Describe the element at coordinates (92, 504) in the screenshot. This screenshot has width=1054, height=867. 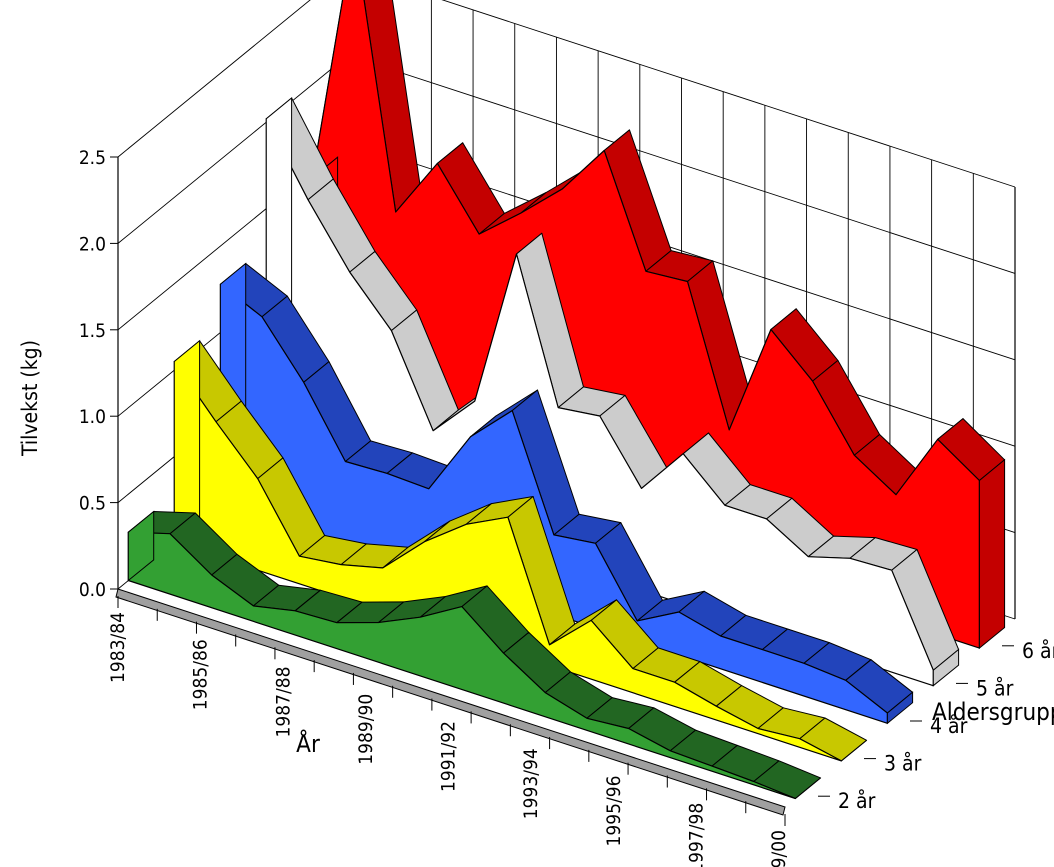
I see `y-tick-label: 0.5` at that location.